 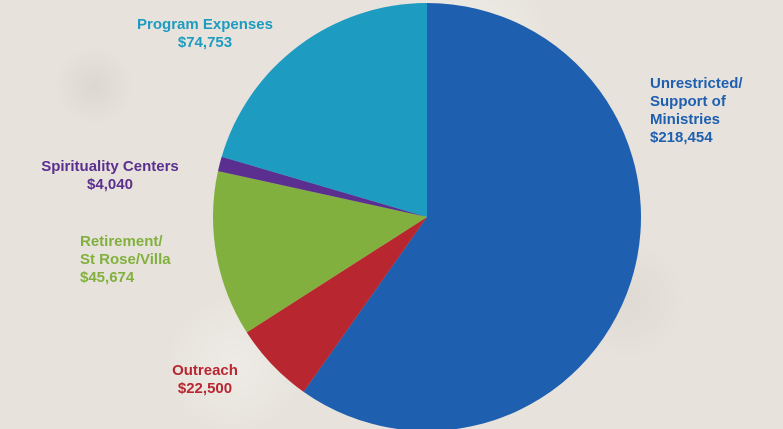 What do you see at coordinates (107, 277) in the screenshot?
I see `label-retirement-value: $45,674` at bounding box center [107, 277].